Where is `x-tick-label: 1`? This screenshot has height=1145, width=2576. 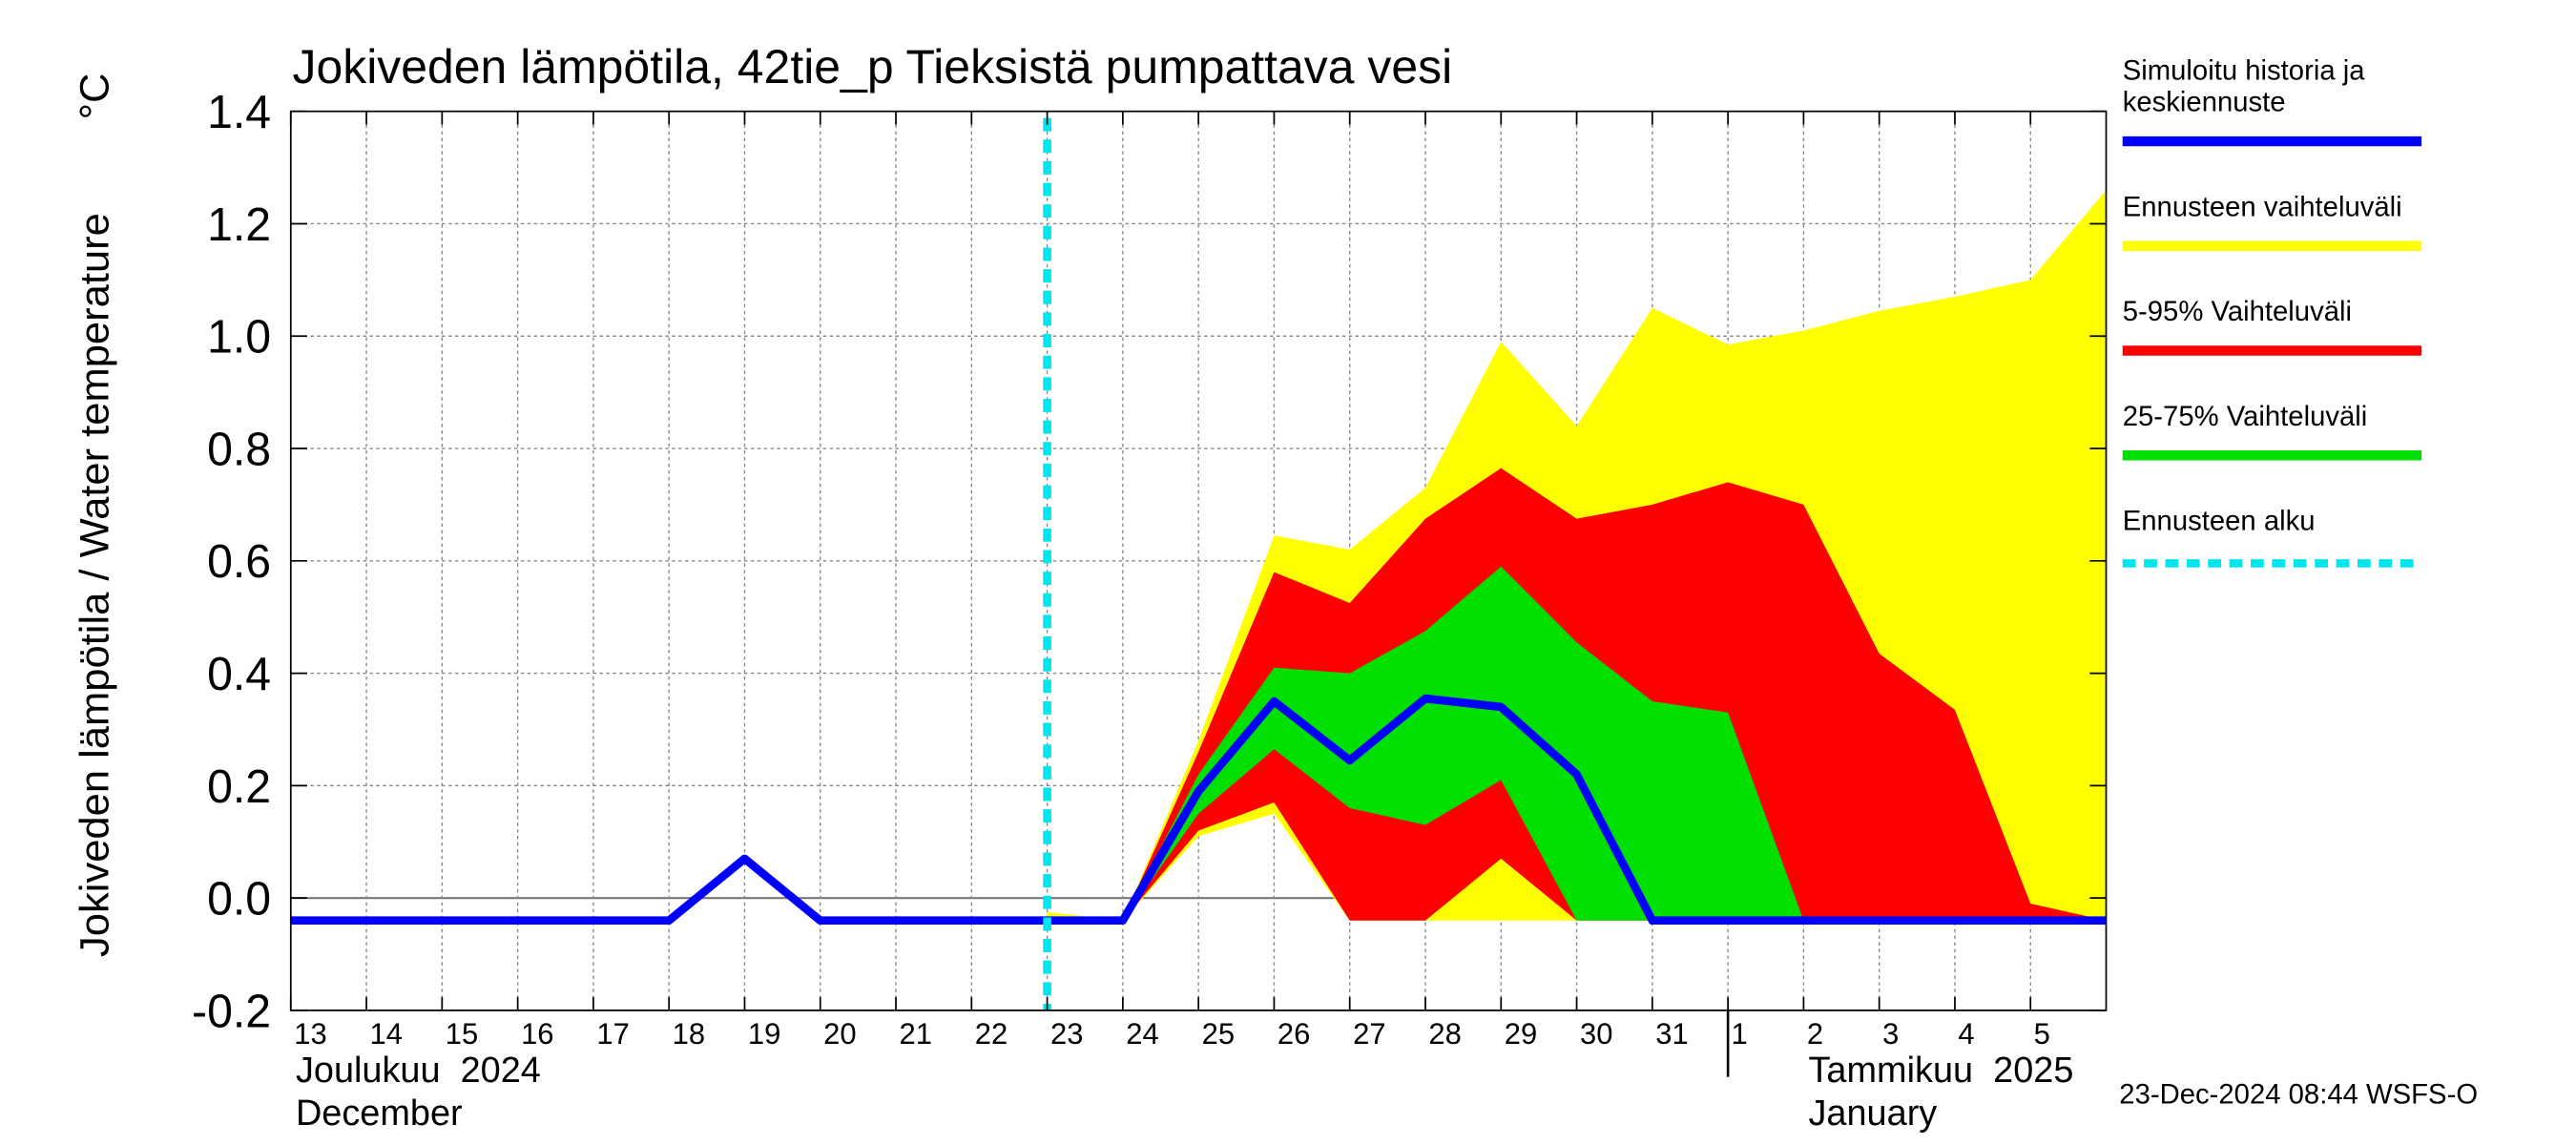 x-tick-label: 1 is located at coordinates (1740, 1034).